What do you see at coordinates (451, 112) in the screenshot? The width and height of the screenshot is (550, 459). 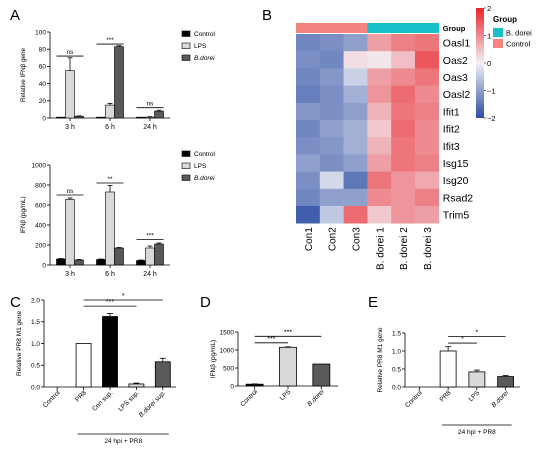 I see `row-label: Ifit1` at bounding box center [451, 112].